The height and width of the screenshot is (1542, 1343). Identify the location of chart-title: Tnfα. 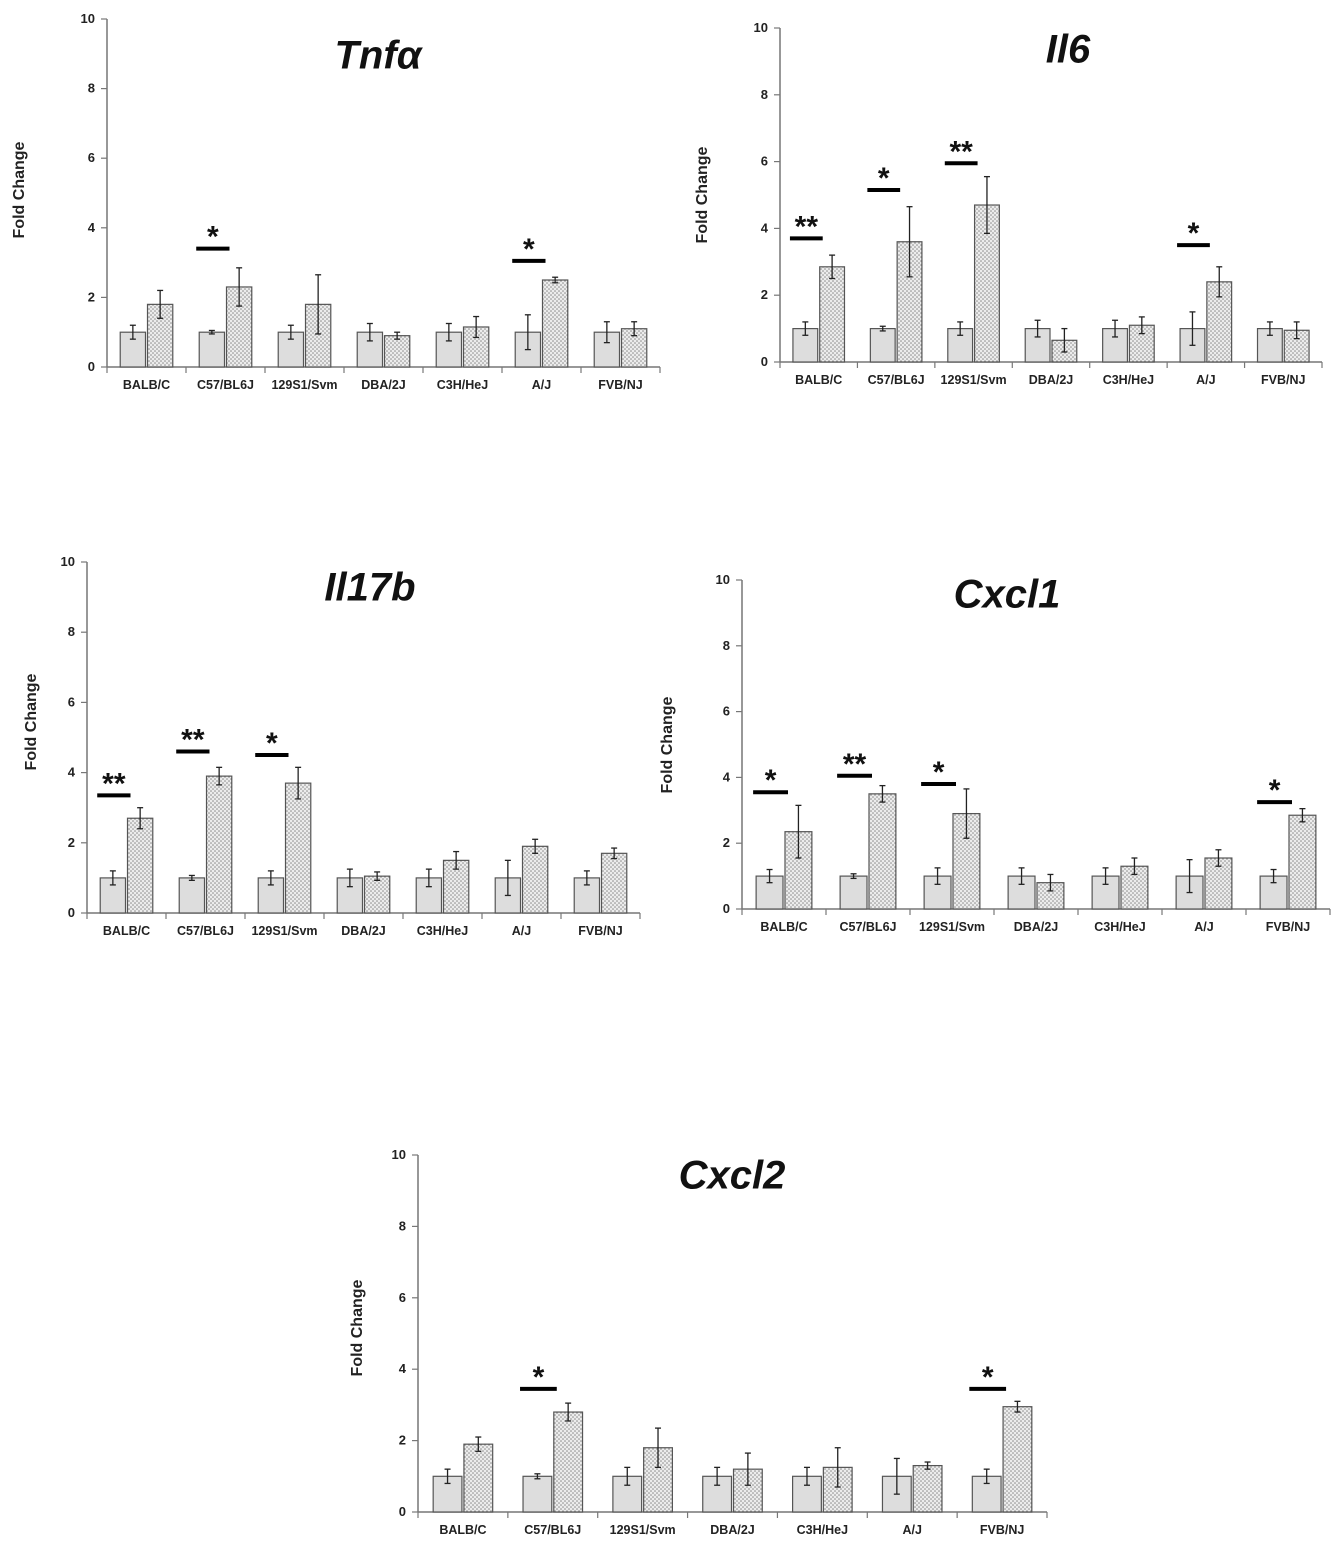
(379, 56).